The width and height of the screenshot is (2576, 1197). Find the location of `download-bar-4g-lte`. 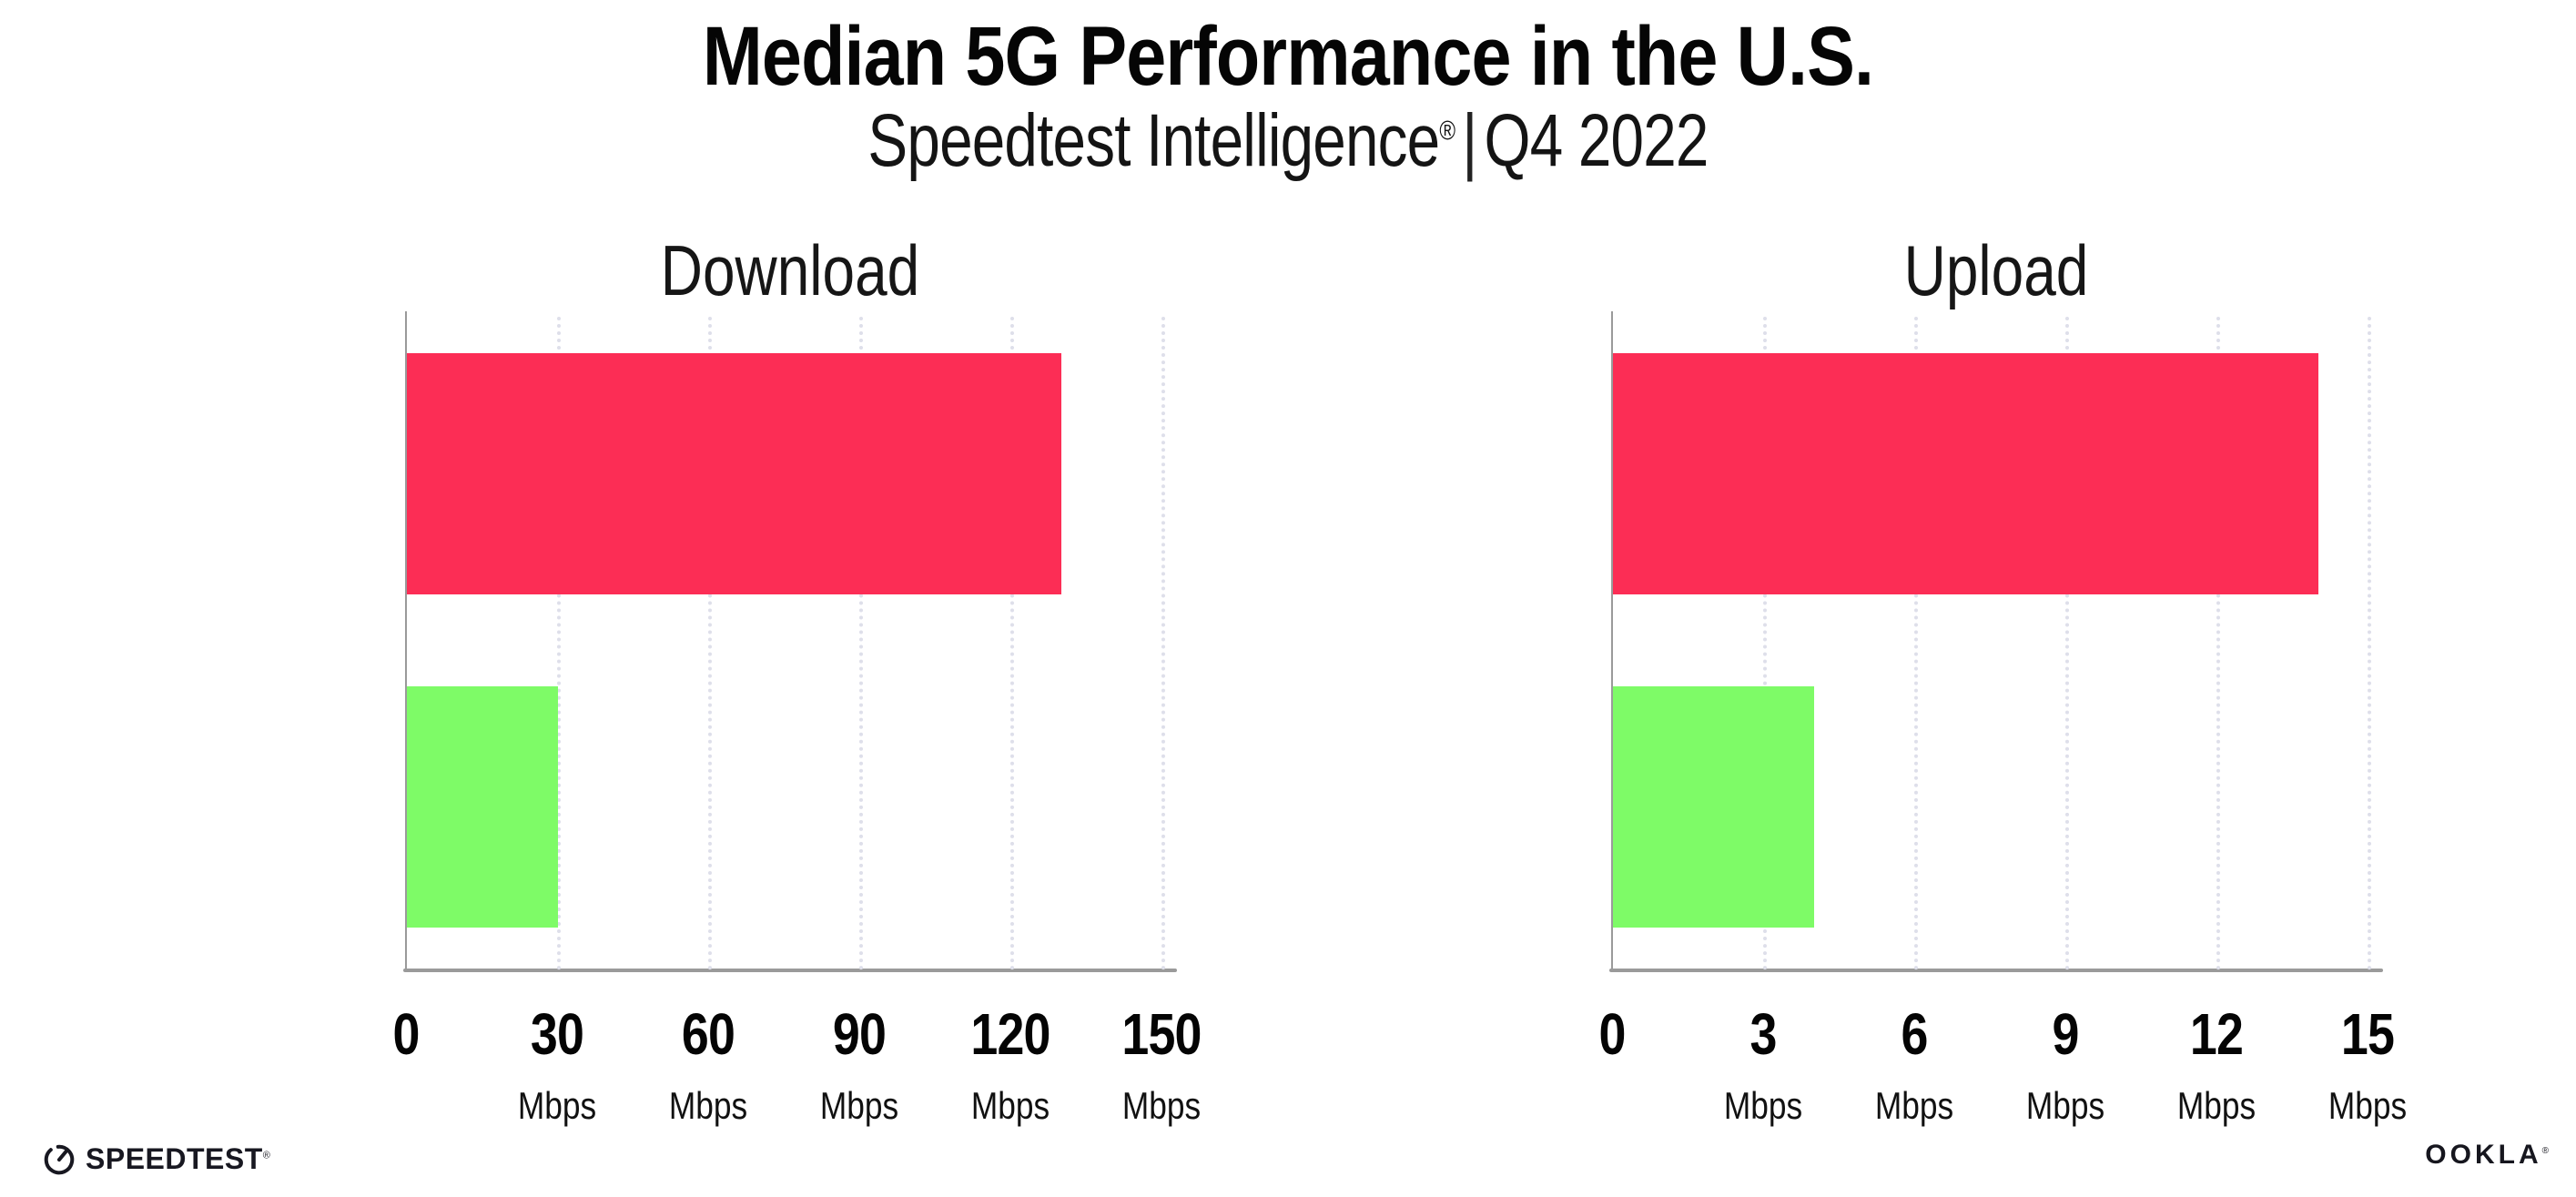

download-bar-4g-lte is located at coordinates (482, 807).